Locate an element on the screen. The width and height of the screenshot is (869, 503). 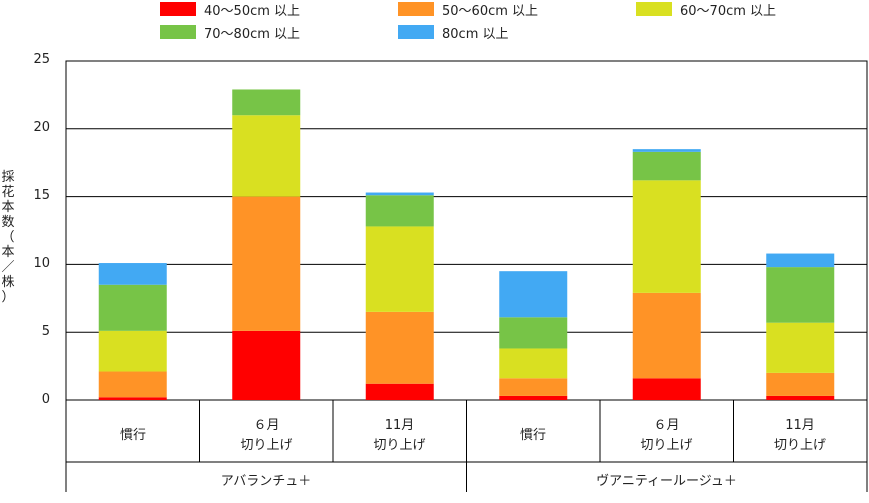
y-axis-label-char: ） is located at coordinates (8, 297).